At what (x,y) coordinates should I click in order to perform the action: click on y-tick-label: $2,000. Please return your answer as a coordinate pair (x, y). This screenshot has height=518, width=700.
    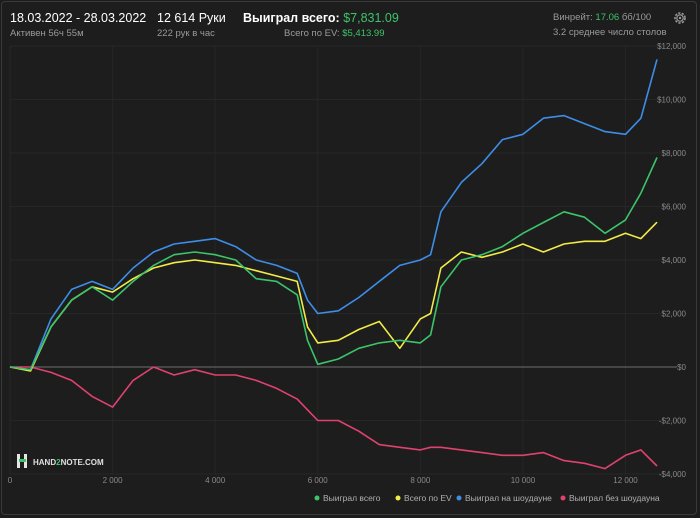
    Looking at the image, I should click on (674, 314).